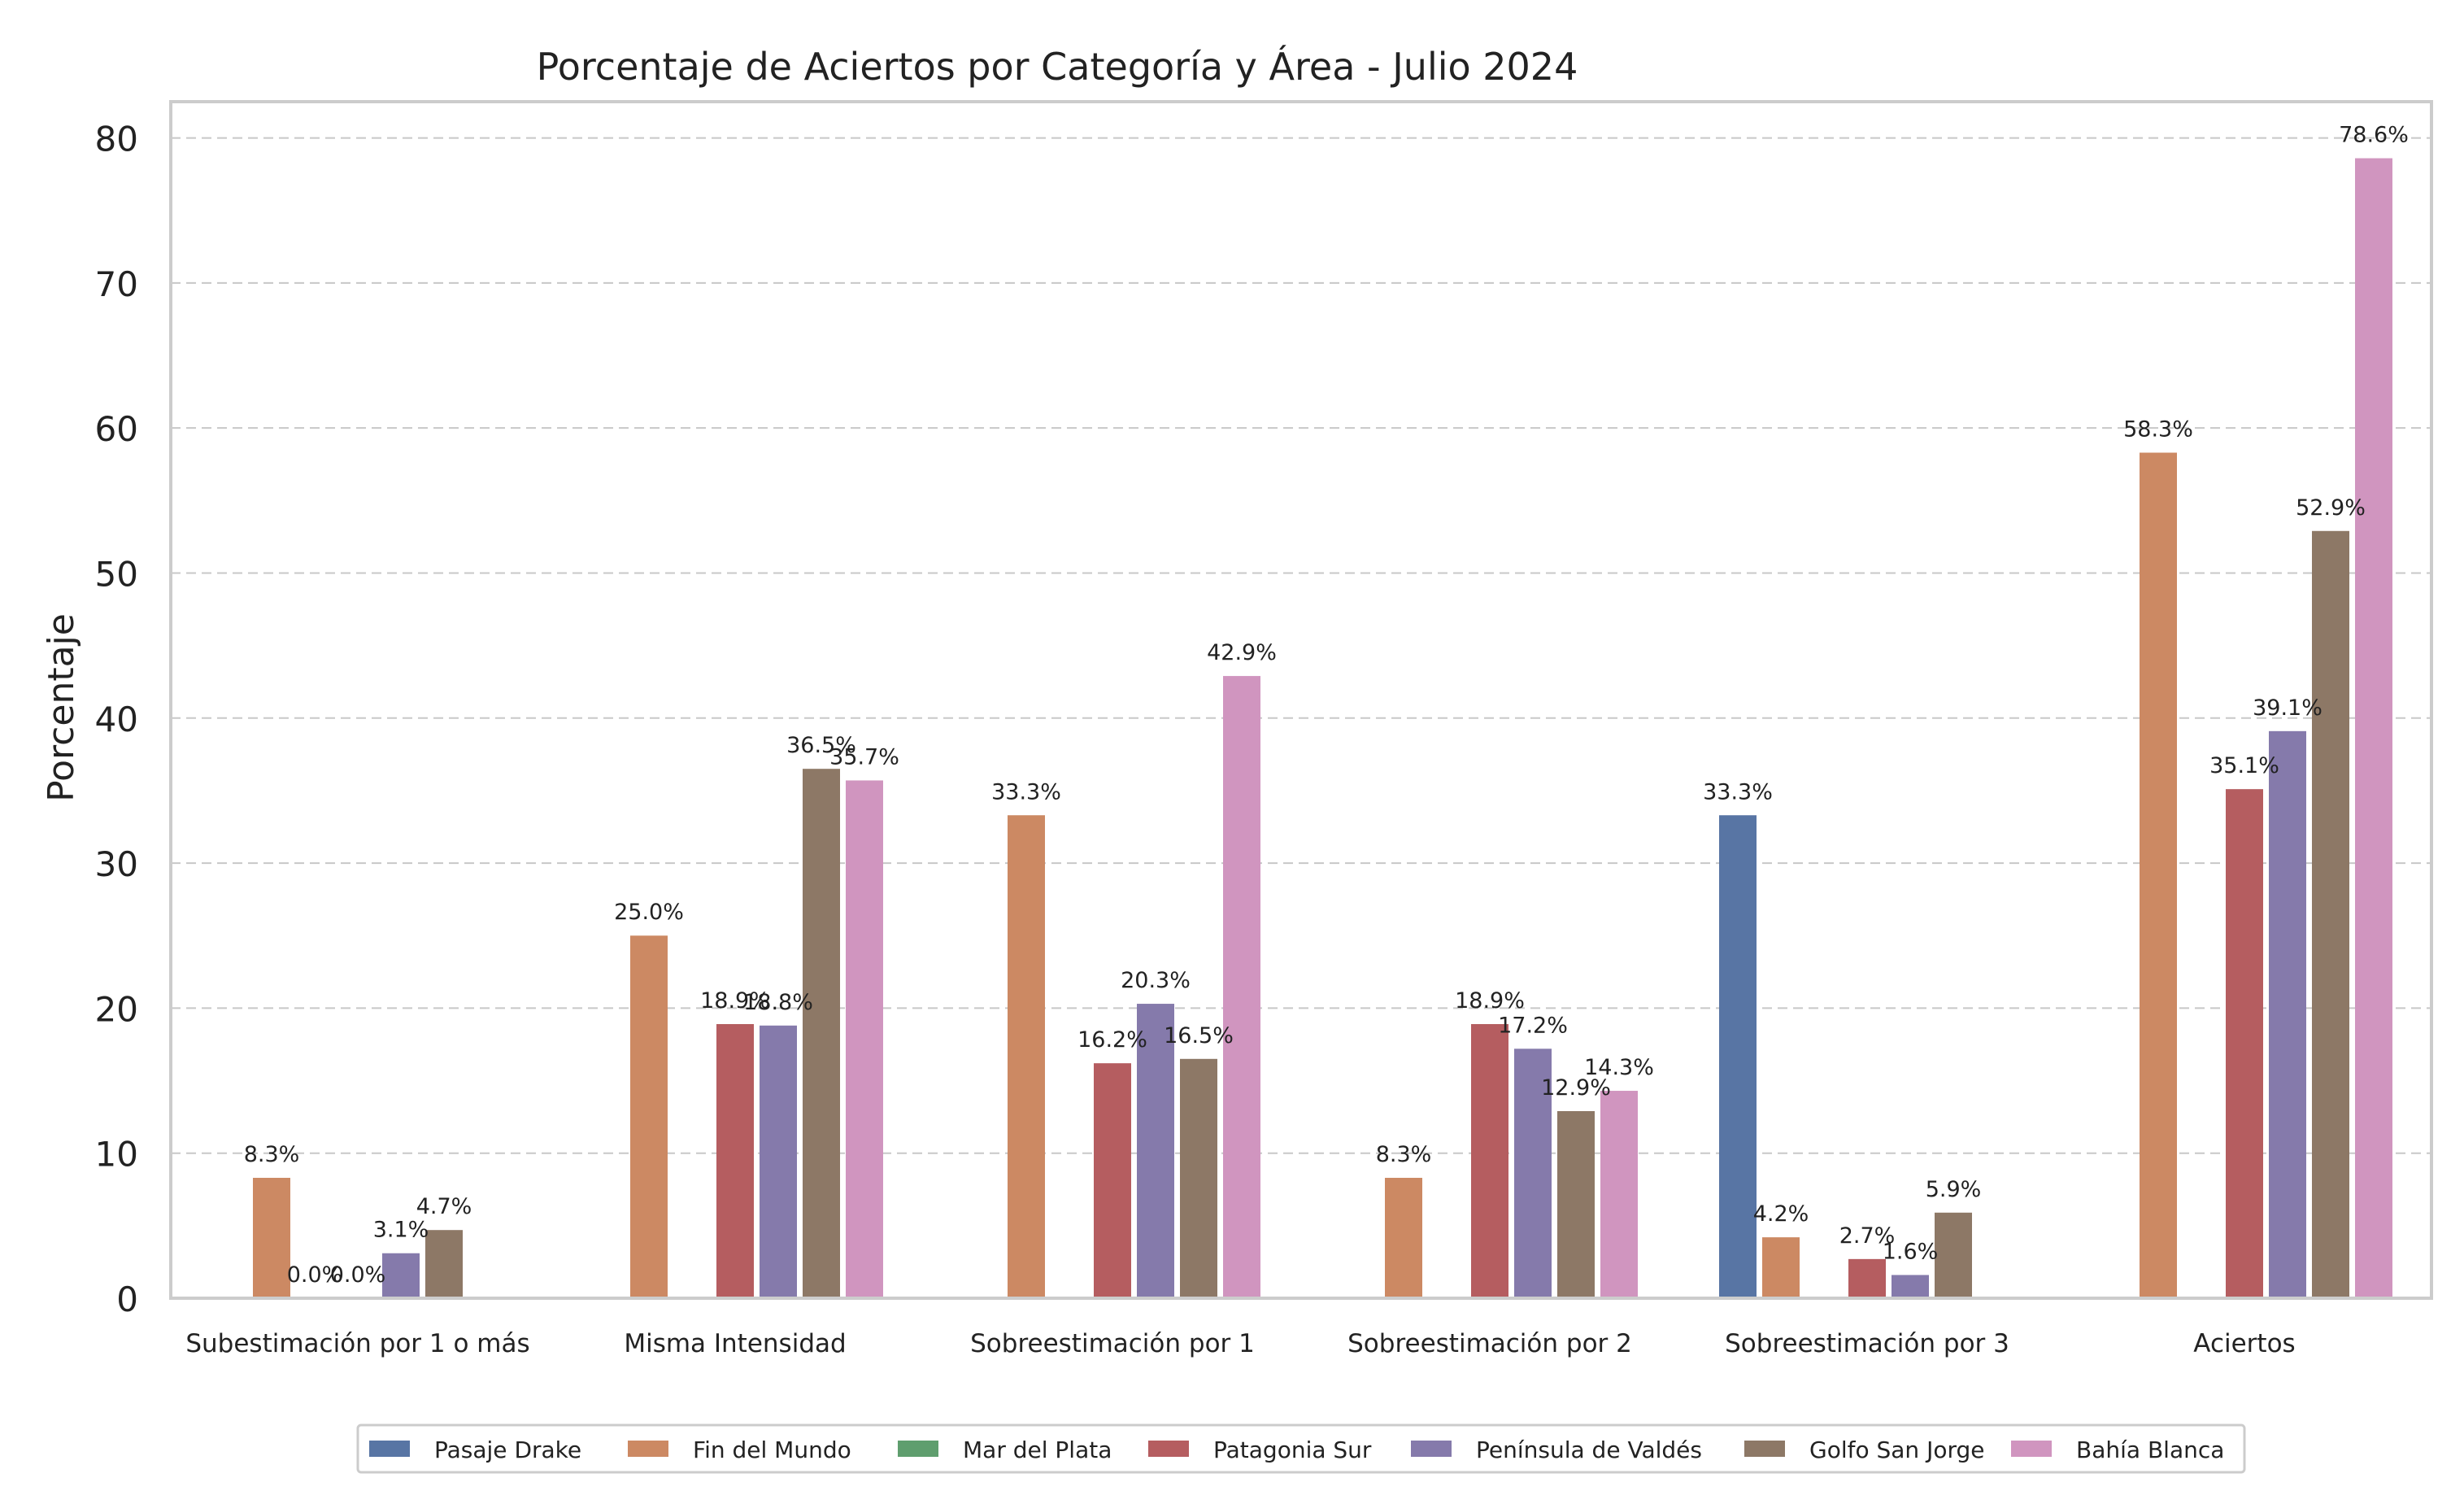 The height and width of the screenshot is (1504, 2464). I want to click on data-label: 12.9%, so click(1576, 1088).